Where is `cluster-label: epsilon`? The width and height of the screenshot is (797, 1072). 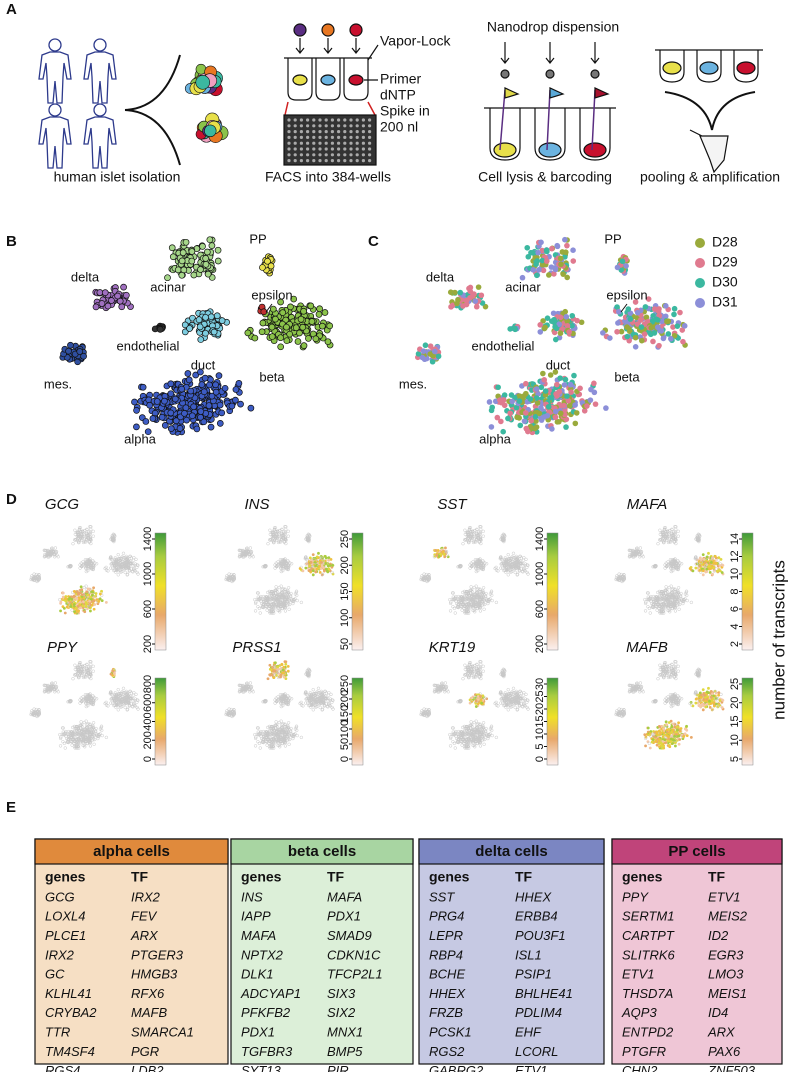
cluster-label: epsilon is located at coordinates (271, 294).